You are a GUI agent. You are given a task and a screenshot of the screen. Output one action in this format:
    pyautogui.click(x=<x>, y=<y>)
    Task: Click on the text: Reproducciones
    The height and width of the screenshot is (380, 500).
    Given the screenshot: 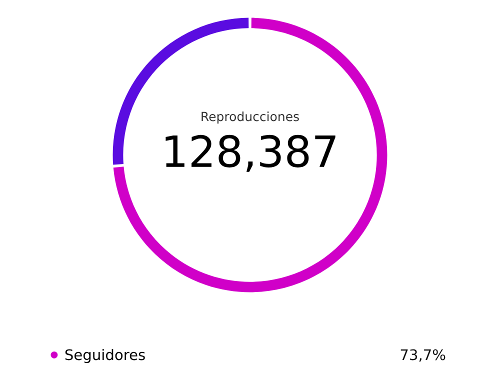 What is the action you would take?
    pyautogui.click(x=250, y=118)
    